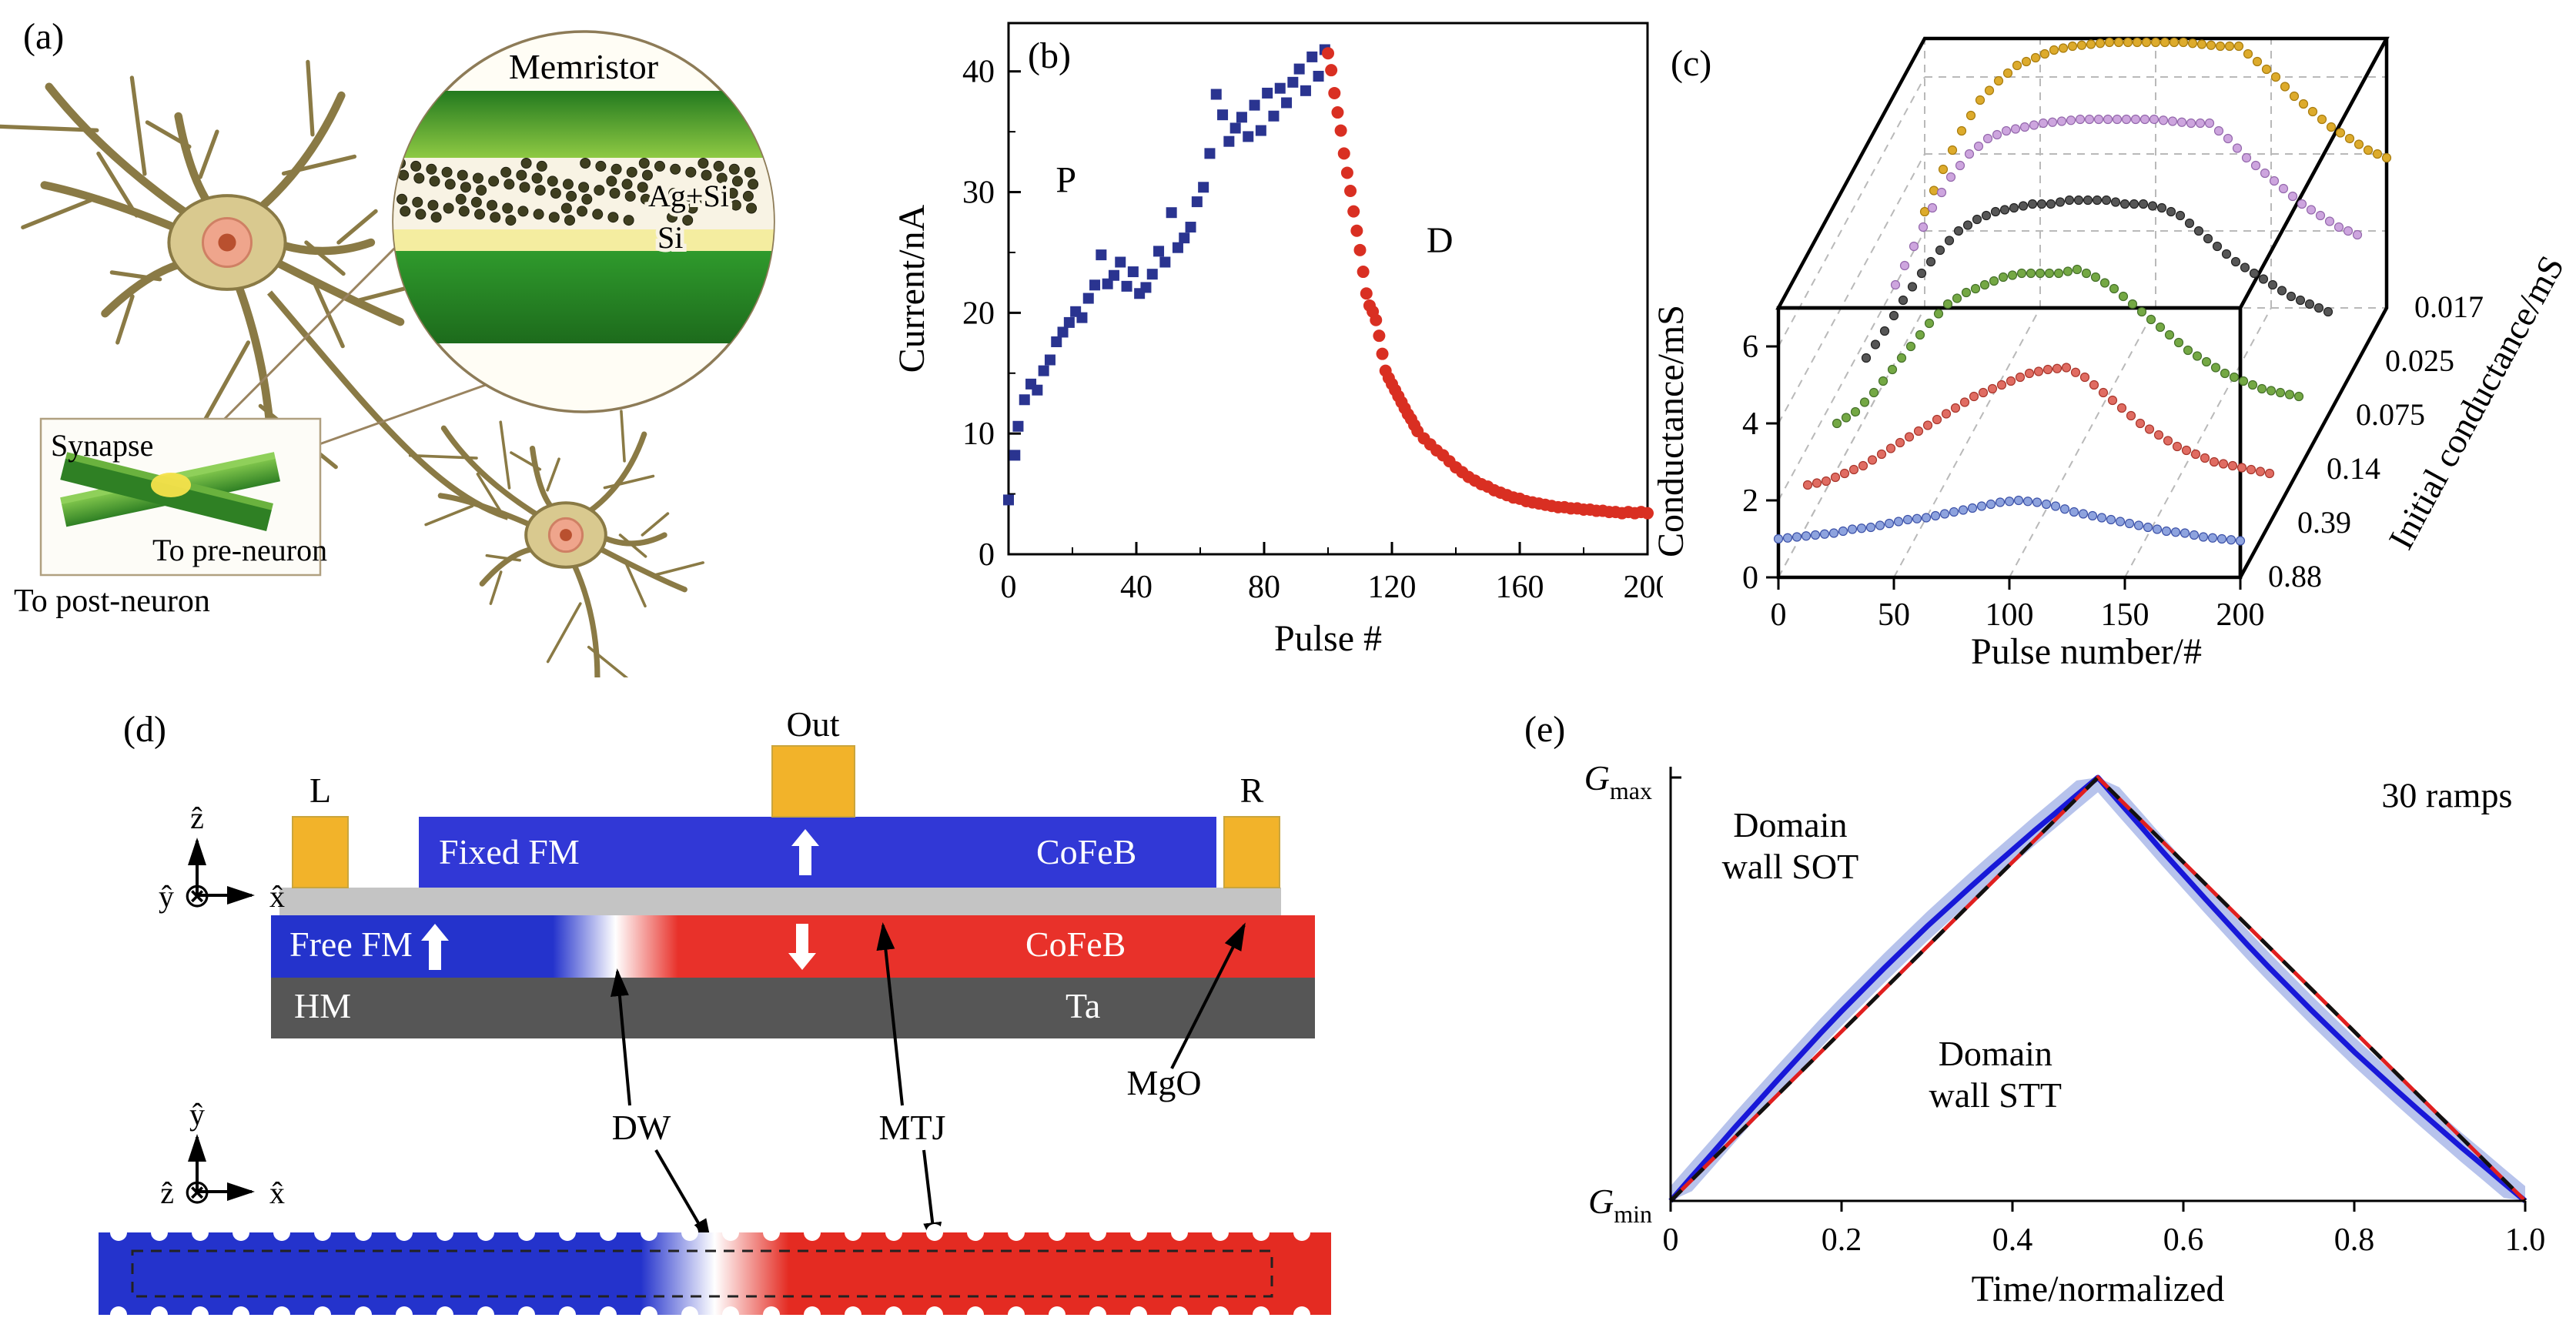  Describe the element at coordinates (223, 1154) in the screenshot. I see `axis-triad-top-view: ŷ x̂ ẑ ⊗` at that location.